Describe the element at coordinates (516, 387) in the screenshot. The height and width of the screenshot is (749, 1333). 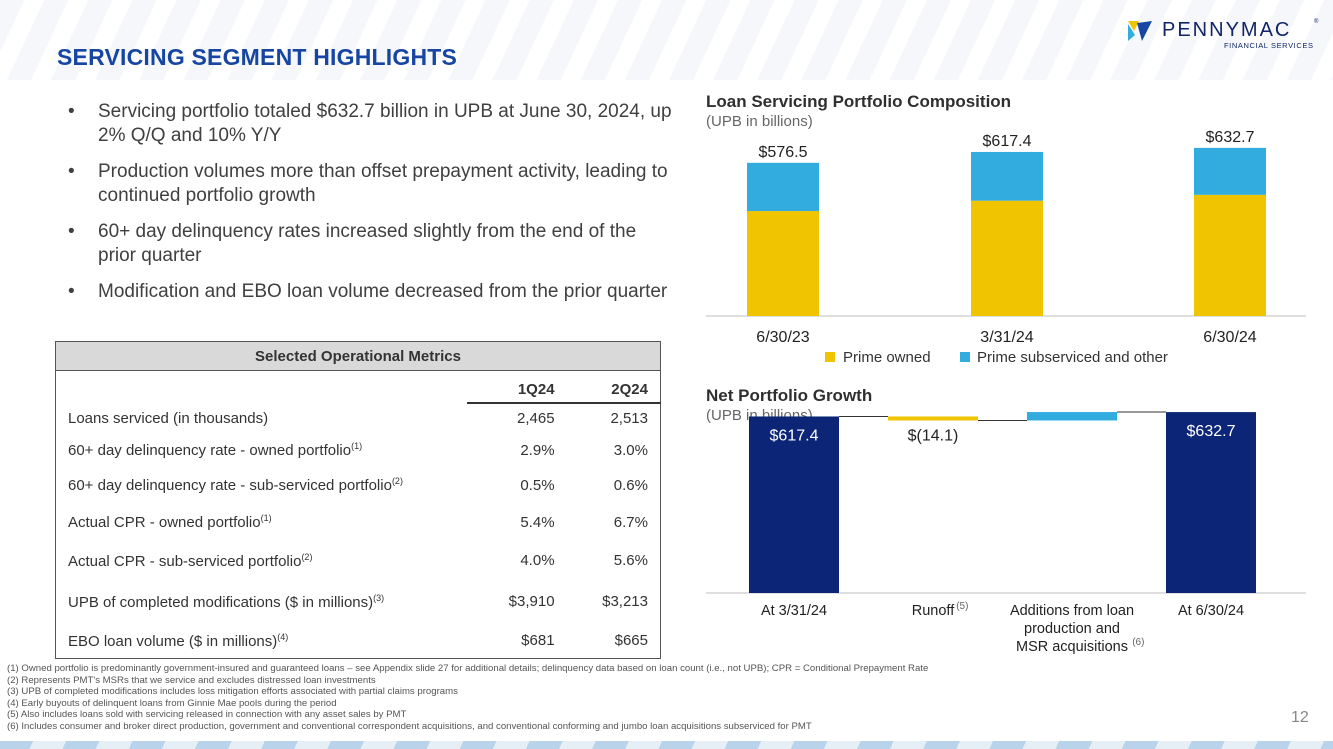
I see `column-header-1q24: 1Q24` at that location.